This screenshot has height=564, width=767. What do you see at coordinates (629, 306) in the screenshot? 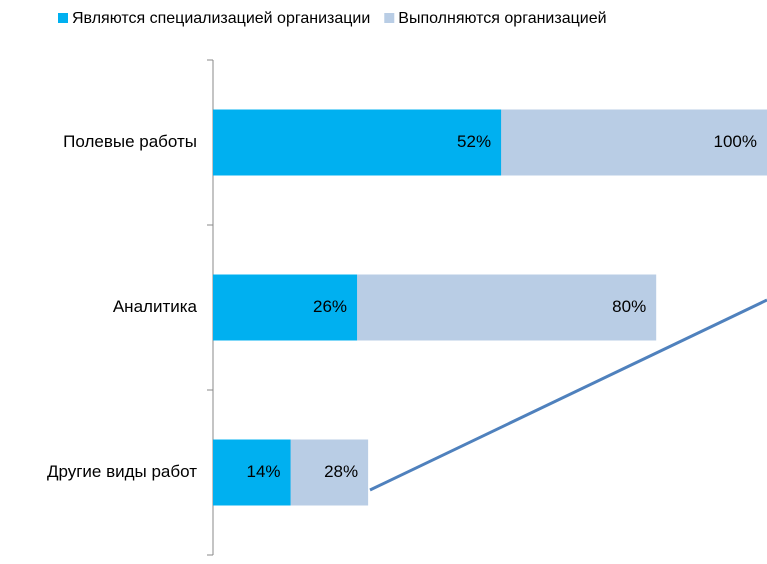
I see `value-label: 80%` at bounding box center [629, 306].